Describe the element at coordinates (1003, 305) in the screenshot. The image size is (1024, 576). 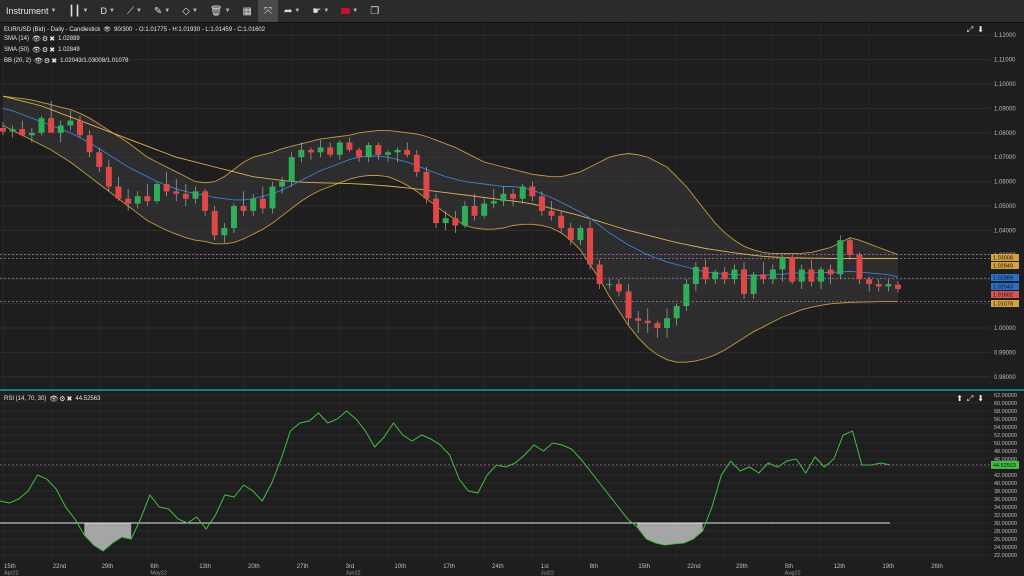
I see `price-tag-label: 1.01078` at that location.